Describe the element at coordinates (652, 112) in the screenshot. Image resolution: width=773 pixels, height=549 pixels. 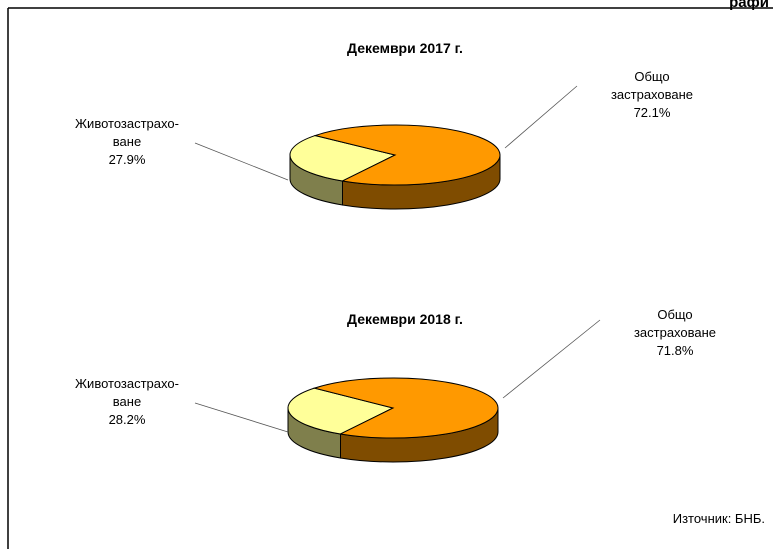
I see `slice-value-label: 72.1%` at that location.